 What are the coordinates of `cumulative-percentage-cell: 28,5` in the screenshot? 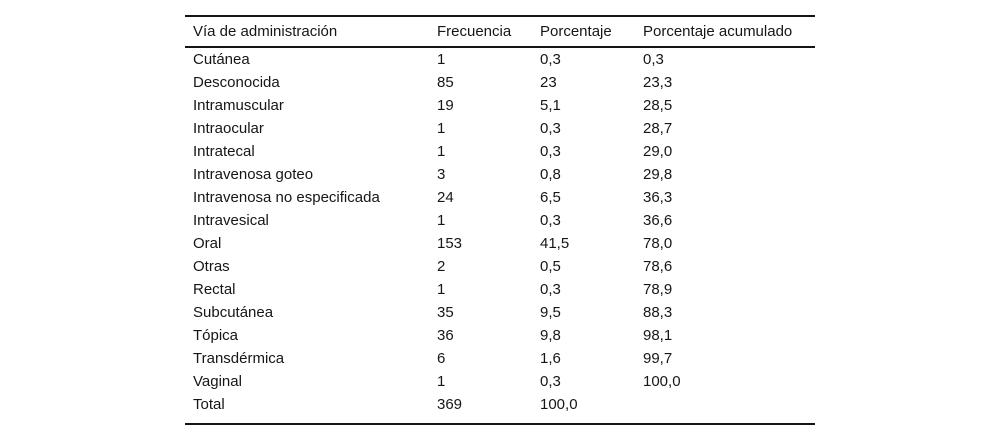 It's located at (658, 105).